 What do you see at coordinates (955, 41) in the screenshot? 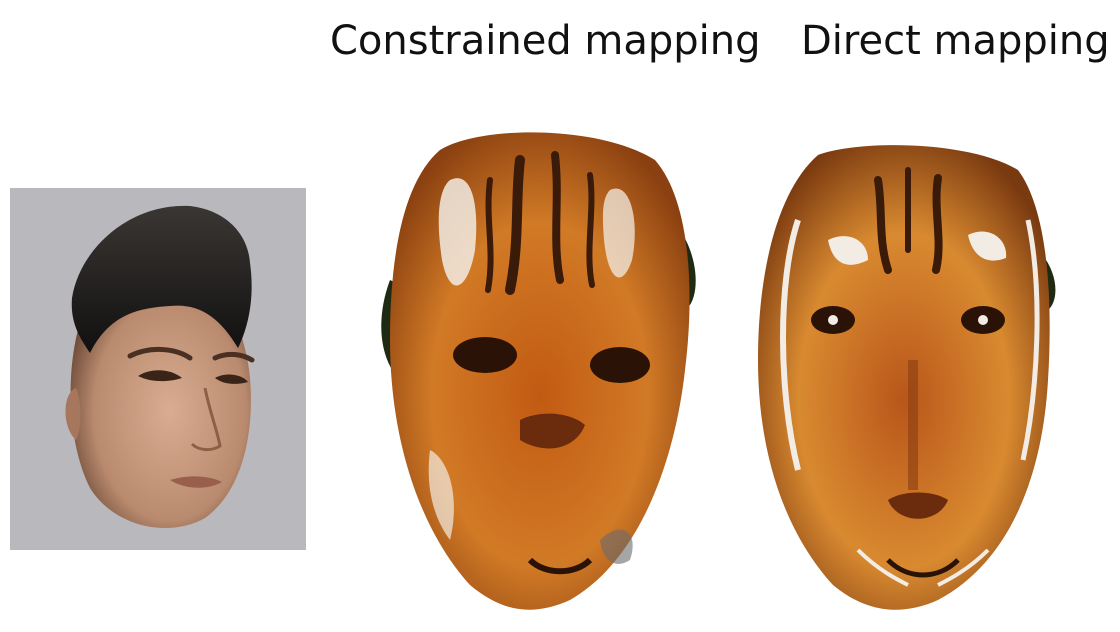
I see `direct-mapping-label: Direct mapping` at bounding box center [955, 41].